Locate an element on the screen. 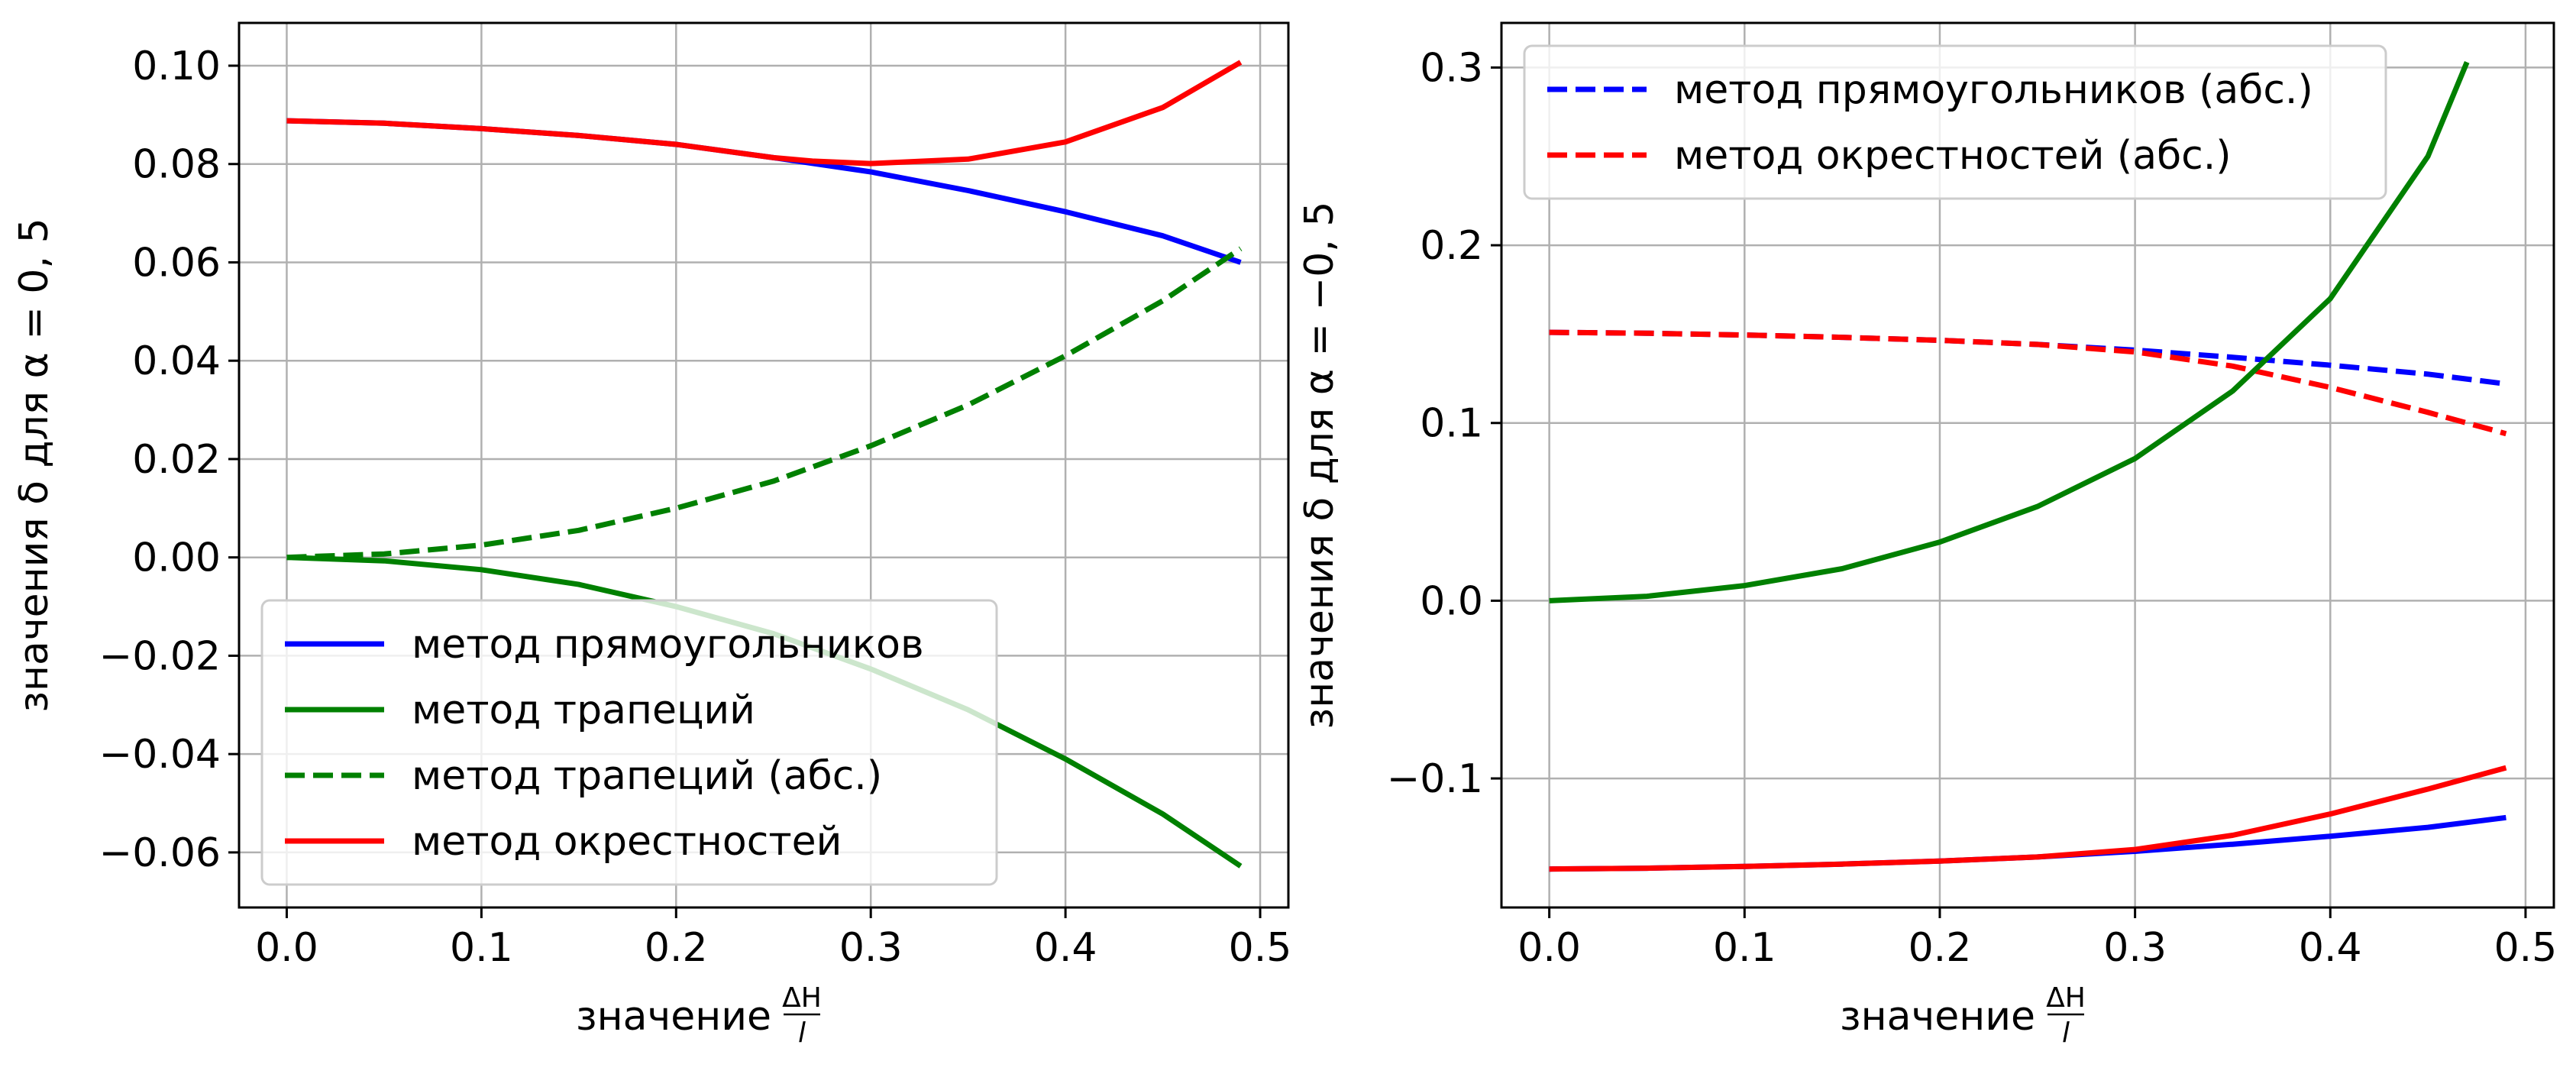 The height and width of the screenshot is (1074, 2576). y-tick-label: 0.0 is located at coordinates (1451, 601).